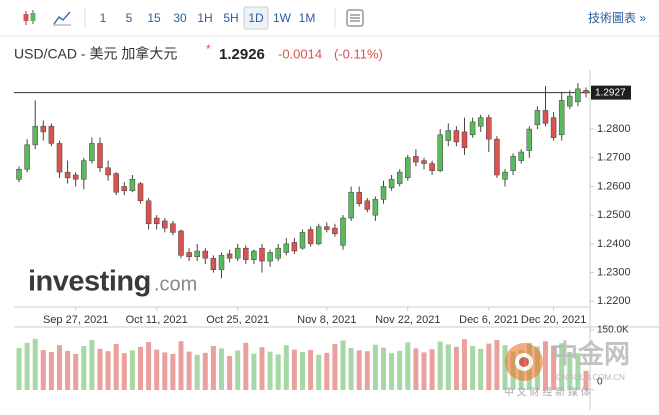 The width and height of the screenshot is (659, 415). Describe the element at coordinates (307, 18) in the screenshot. I see `interval-button: 1M` at that location.